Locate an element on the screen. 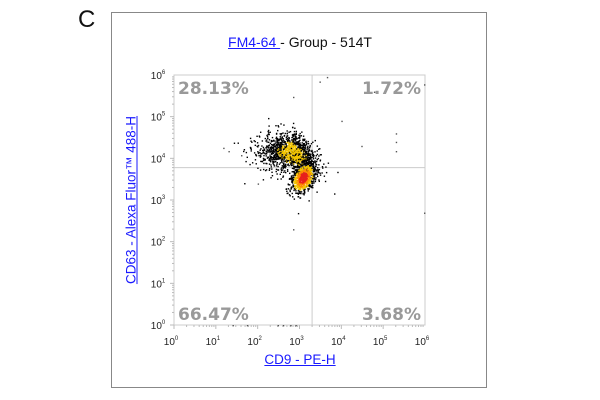 This screenshot has height=400, width=600. y-tick-label: 103 is located at coordinates (158, 201).